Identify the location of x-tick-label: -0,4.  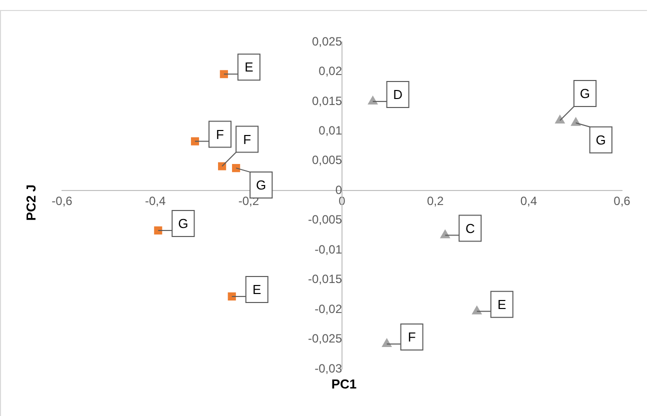
(155, 201).